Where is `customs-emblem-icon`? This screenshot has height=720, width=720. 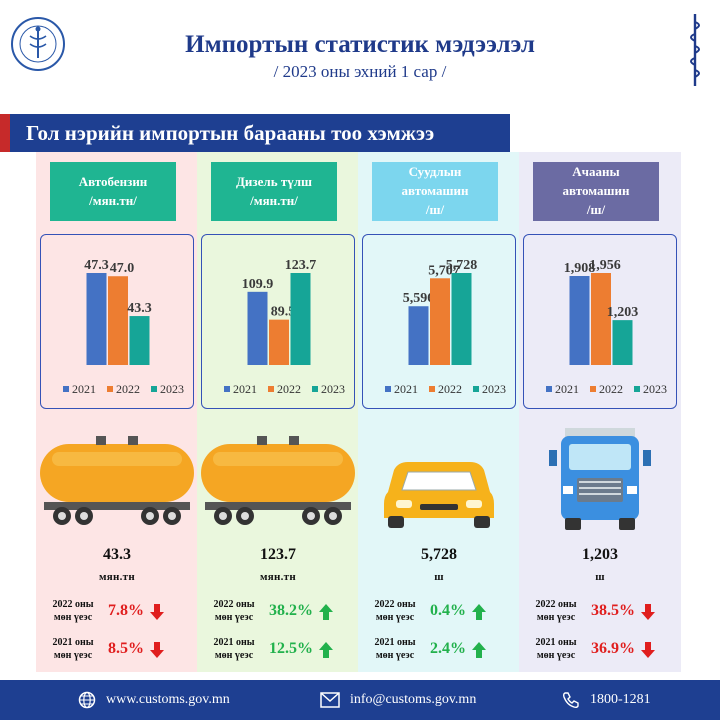 customs-emblem-icon is located at coordinates (38, 44).